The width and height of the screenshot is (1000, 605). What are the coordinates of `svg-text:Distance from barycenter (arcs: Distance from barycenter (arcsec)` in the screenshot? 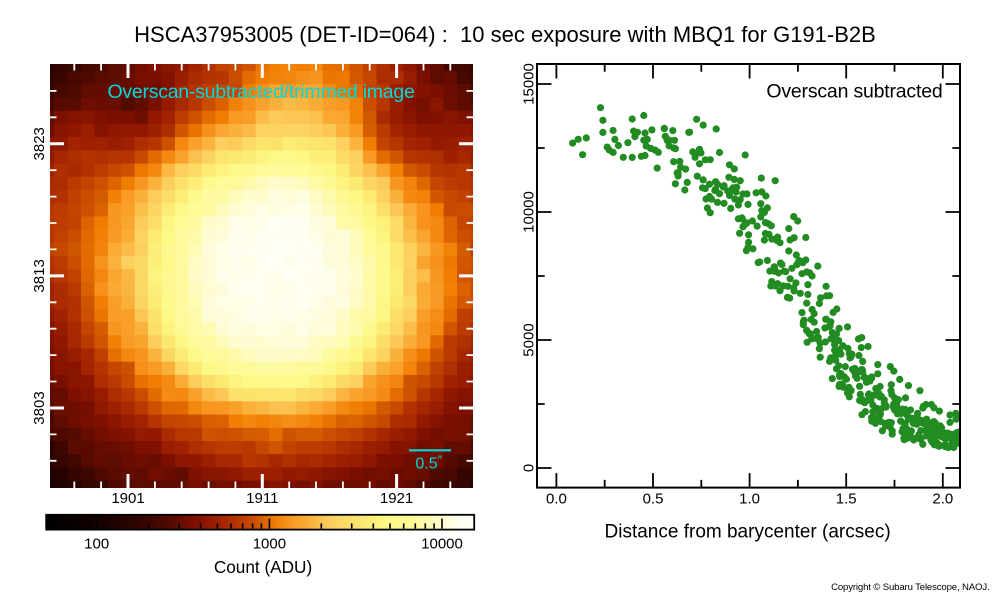 It's located at (748, 532).